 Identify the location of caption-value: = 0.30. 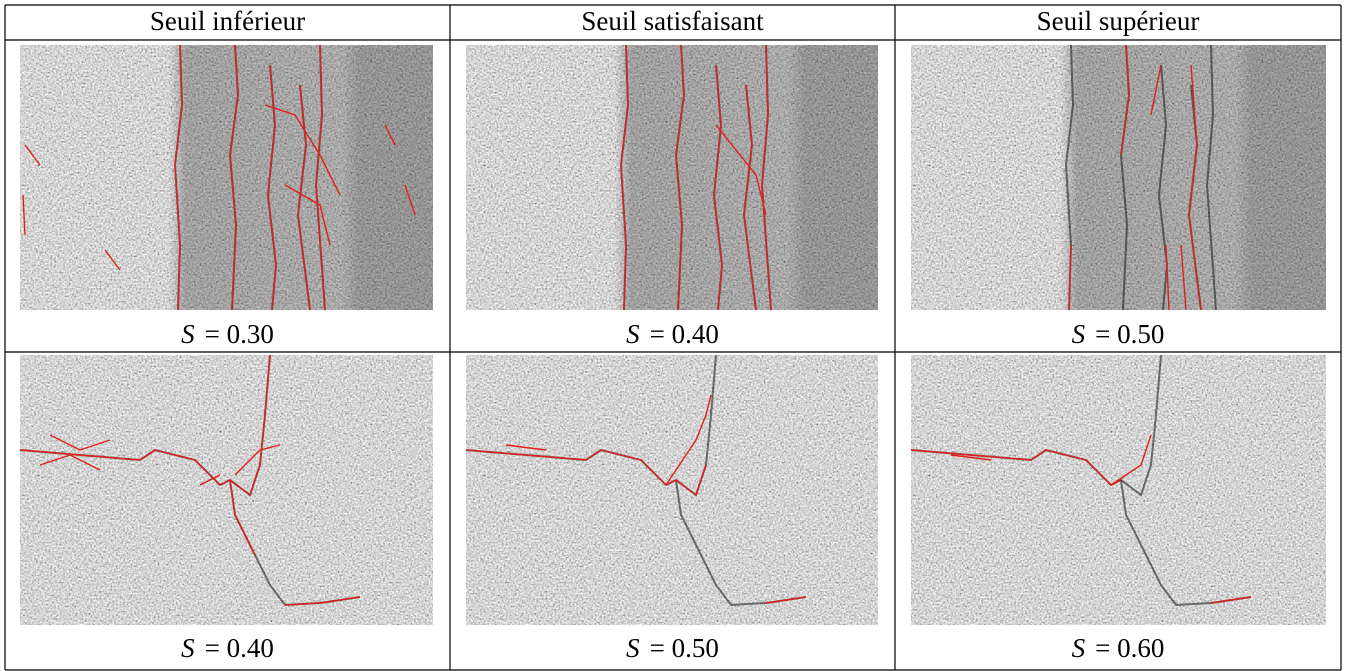
(239, 334).